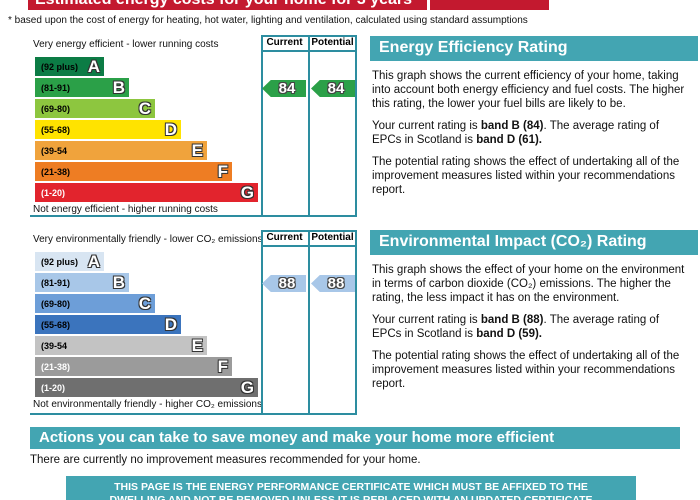  Describe the element at coordinates (121, 150) in the screenshot. I see `energy-band-e: (39-54 E` at that location.